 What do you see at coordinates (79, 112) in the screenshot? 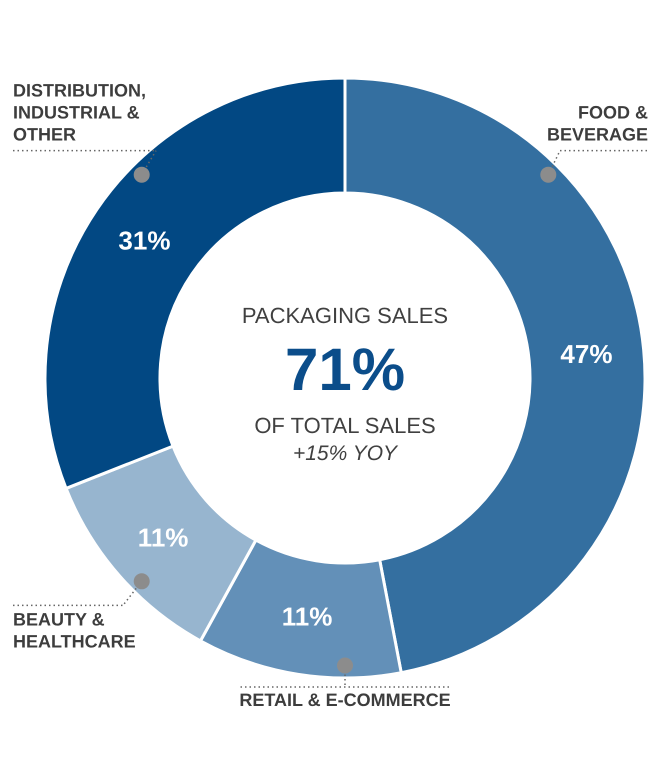
I see `slice-label: DISTRIBUTION, INDUSTRIAL & OTHER` at bounding box center [79, 112].